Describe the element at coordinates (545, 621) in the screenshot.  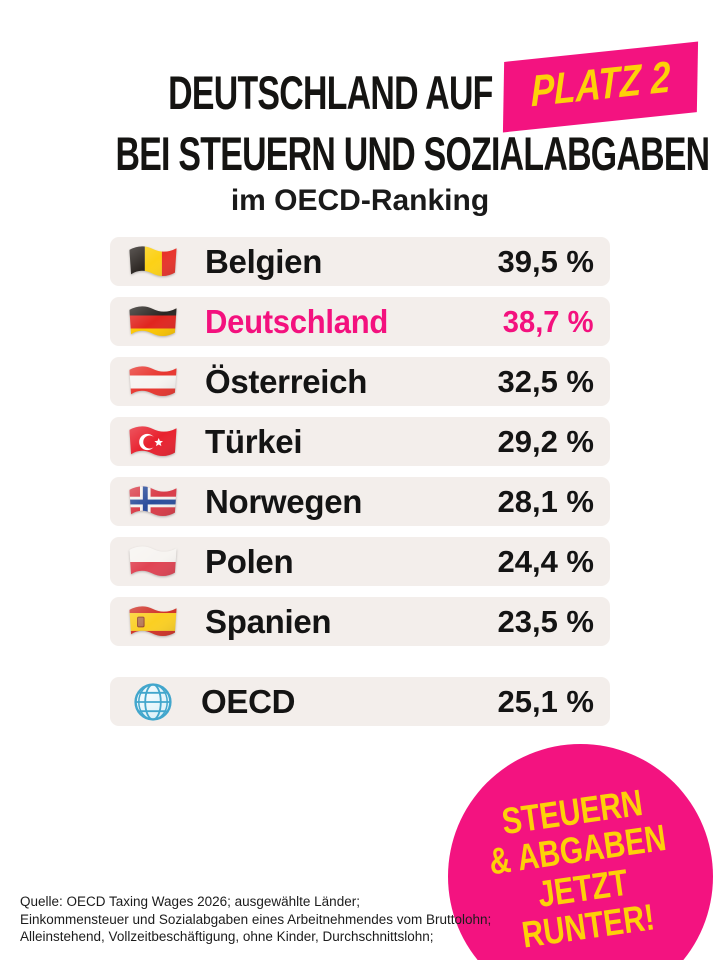
I see `country-value: 23,5 %` at that location.